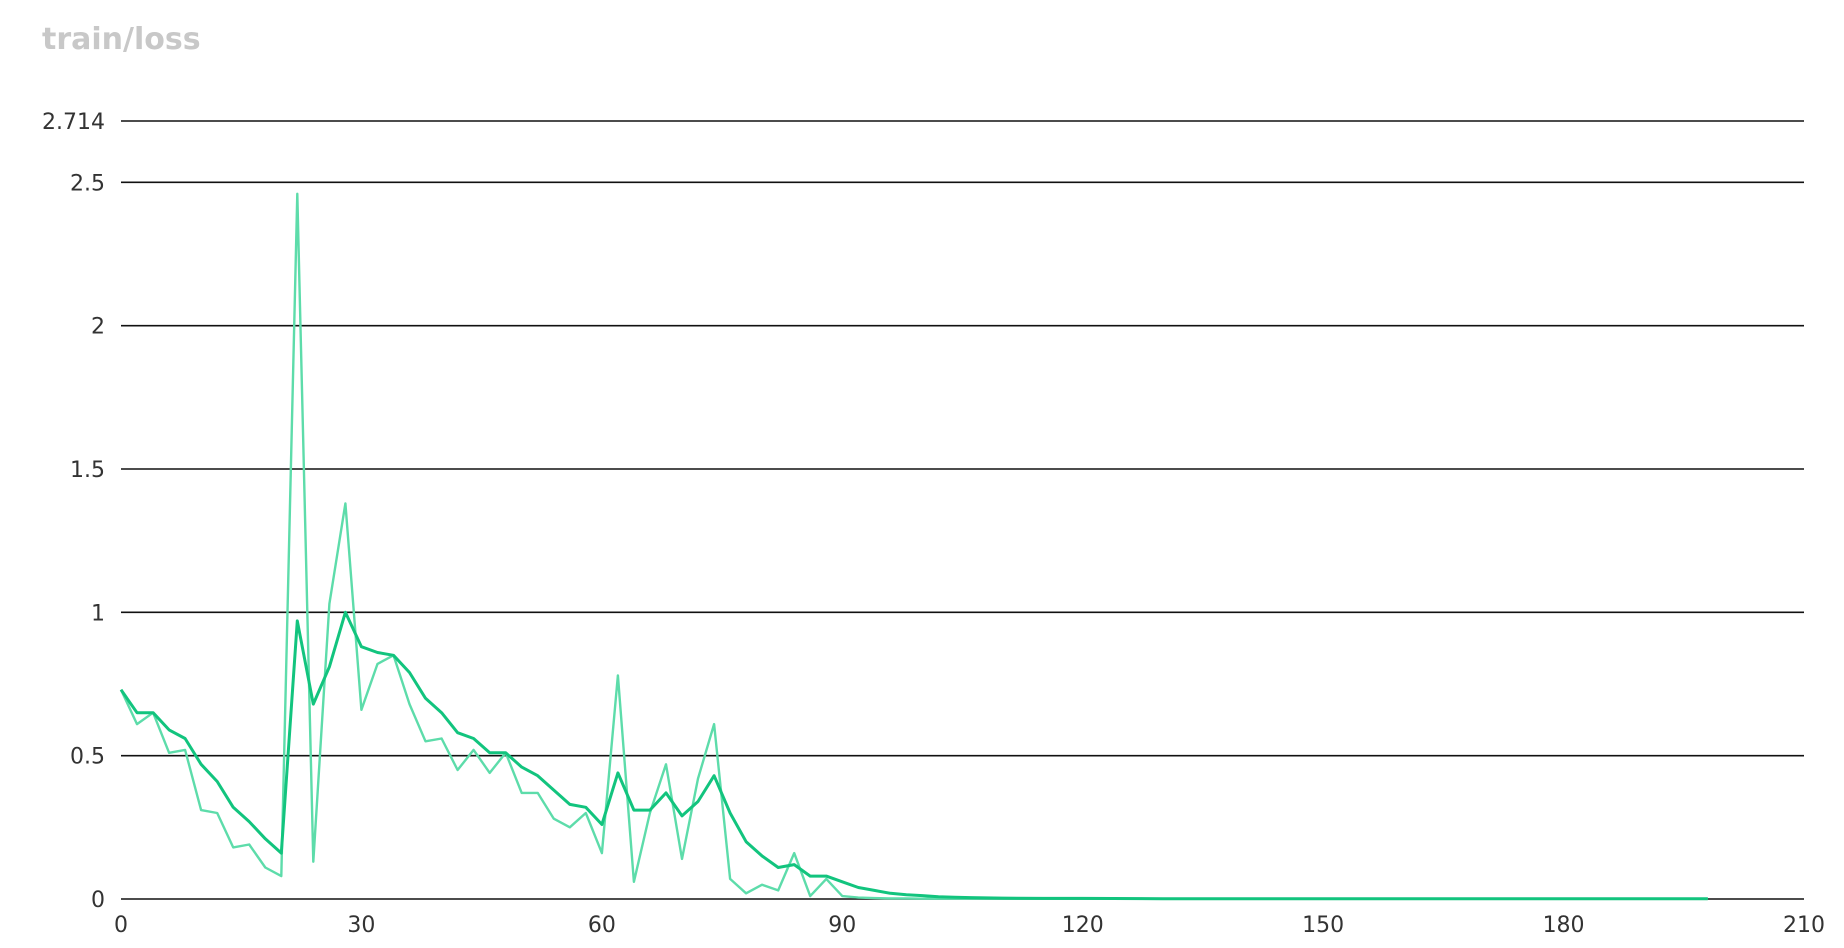 The height and width of the screenshot is (948, 1844). Describe the element at coordinates (87, 183) in the screenshot. I see `y-tick-label: 2.5` at that location.